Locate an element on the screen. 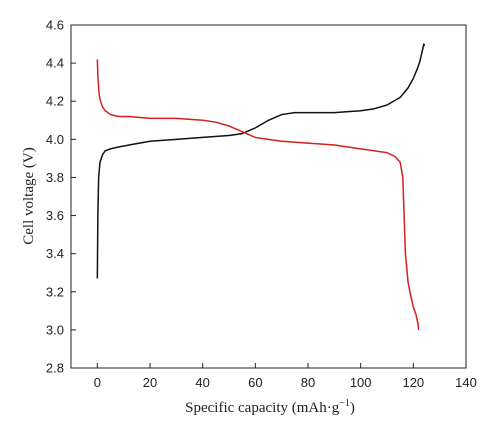  y-tick-label: 3.4 is located at coordinates (55, 253).